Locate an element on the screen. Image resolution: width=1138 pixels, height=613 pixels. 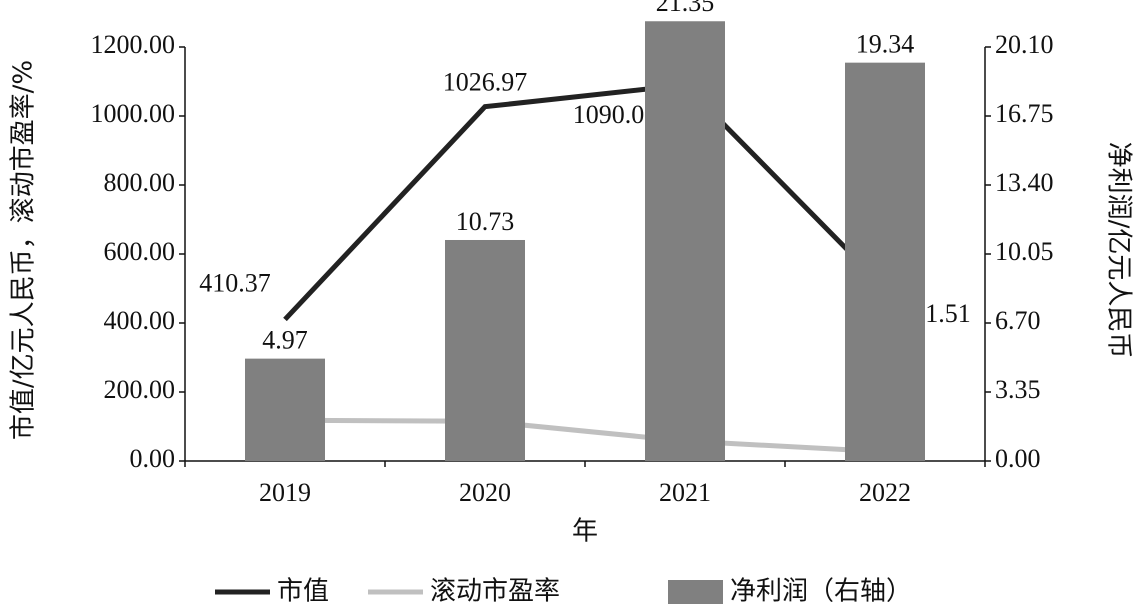
y-tick-label: 1000.00 is located at coordinates (133, 113).